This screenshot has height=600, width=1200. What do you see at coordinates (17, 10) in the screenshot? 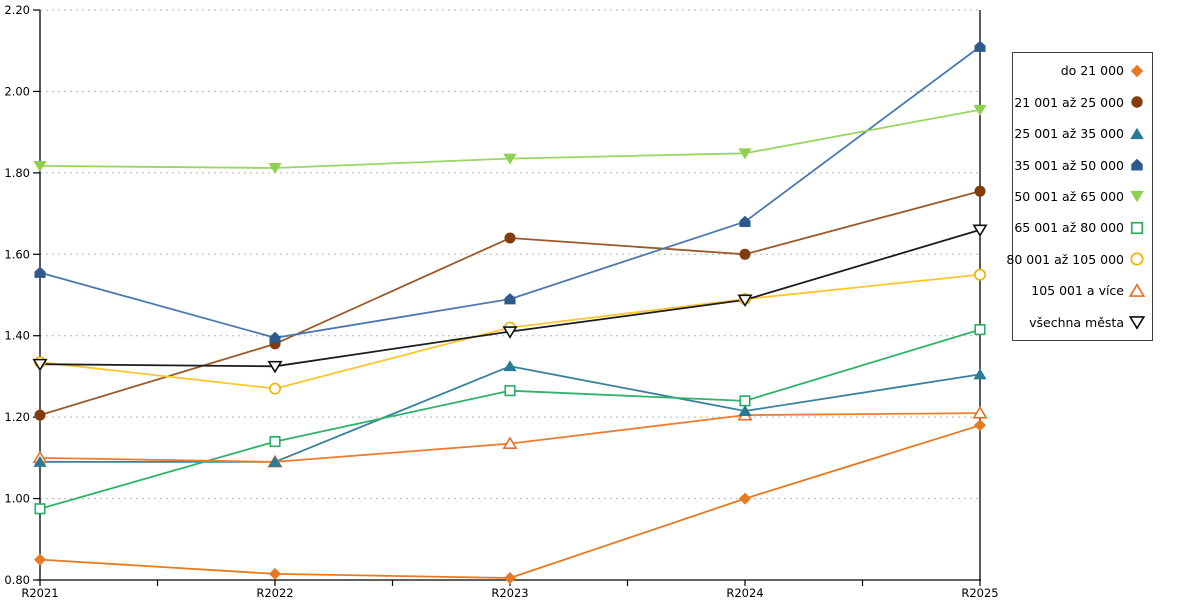
I see `svg-text: 2.20` at bounding box center [17, 10].